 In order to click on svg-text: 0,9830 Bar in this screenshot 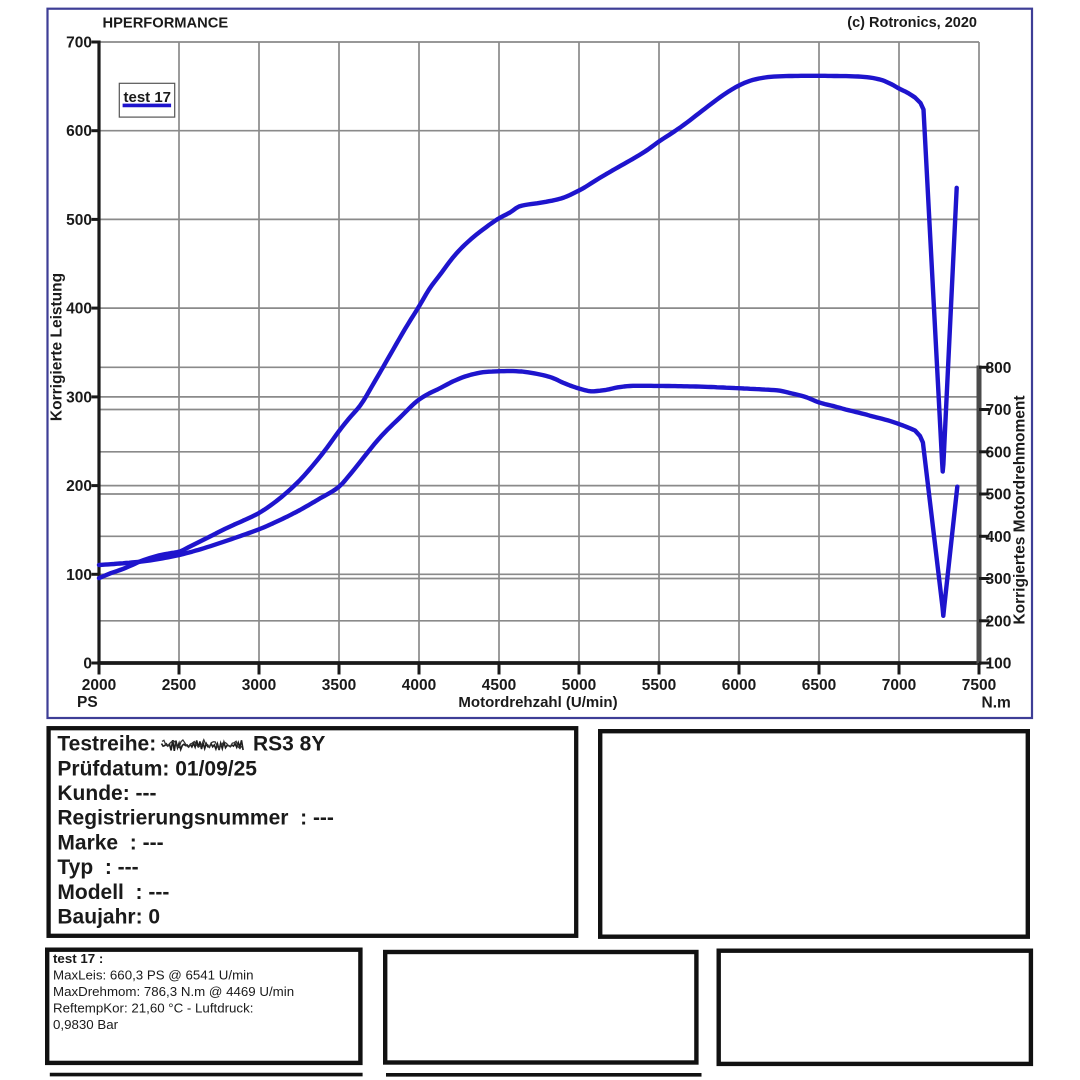, I will do `click(86, 1024)`.